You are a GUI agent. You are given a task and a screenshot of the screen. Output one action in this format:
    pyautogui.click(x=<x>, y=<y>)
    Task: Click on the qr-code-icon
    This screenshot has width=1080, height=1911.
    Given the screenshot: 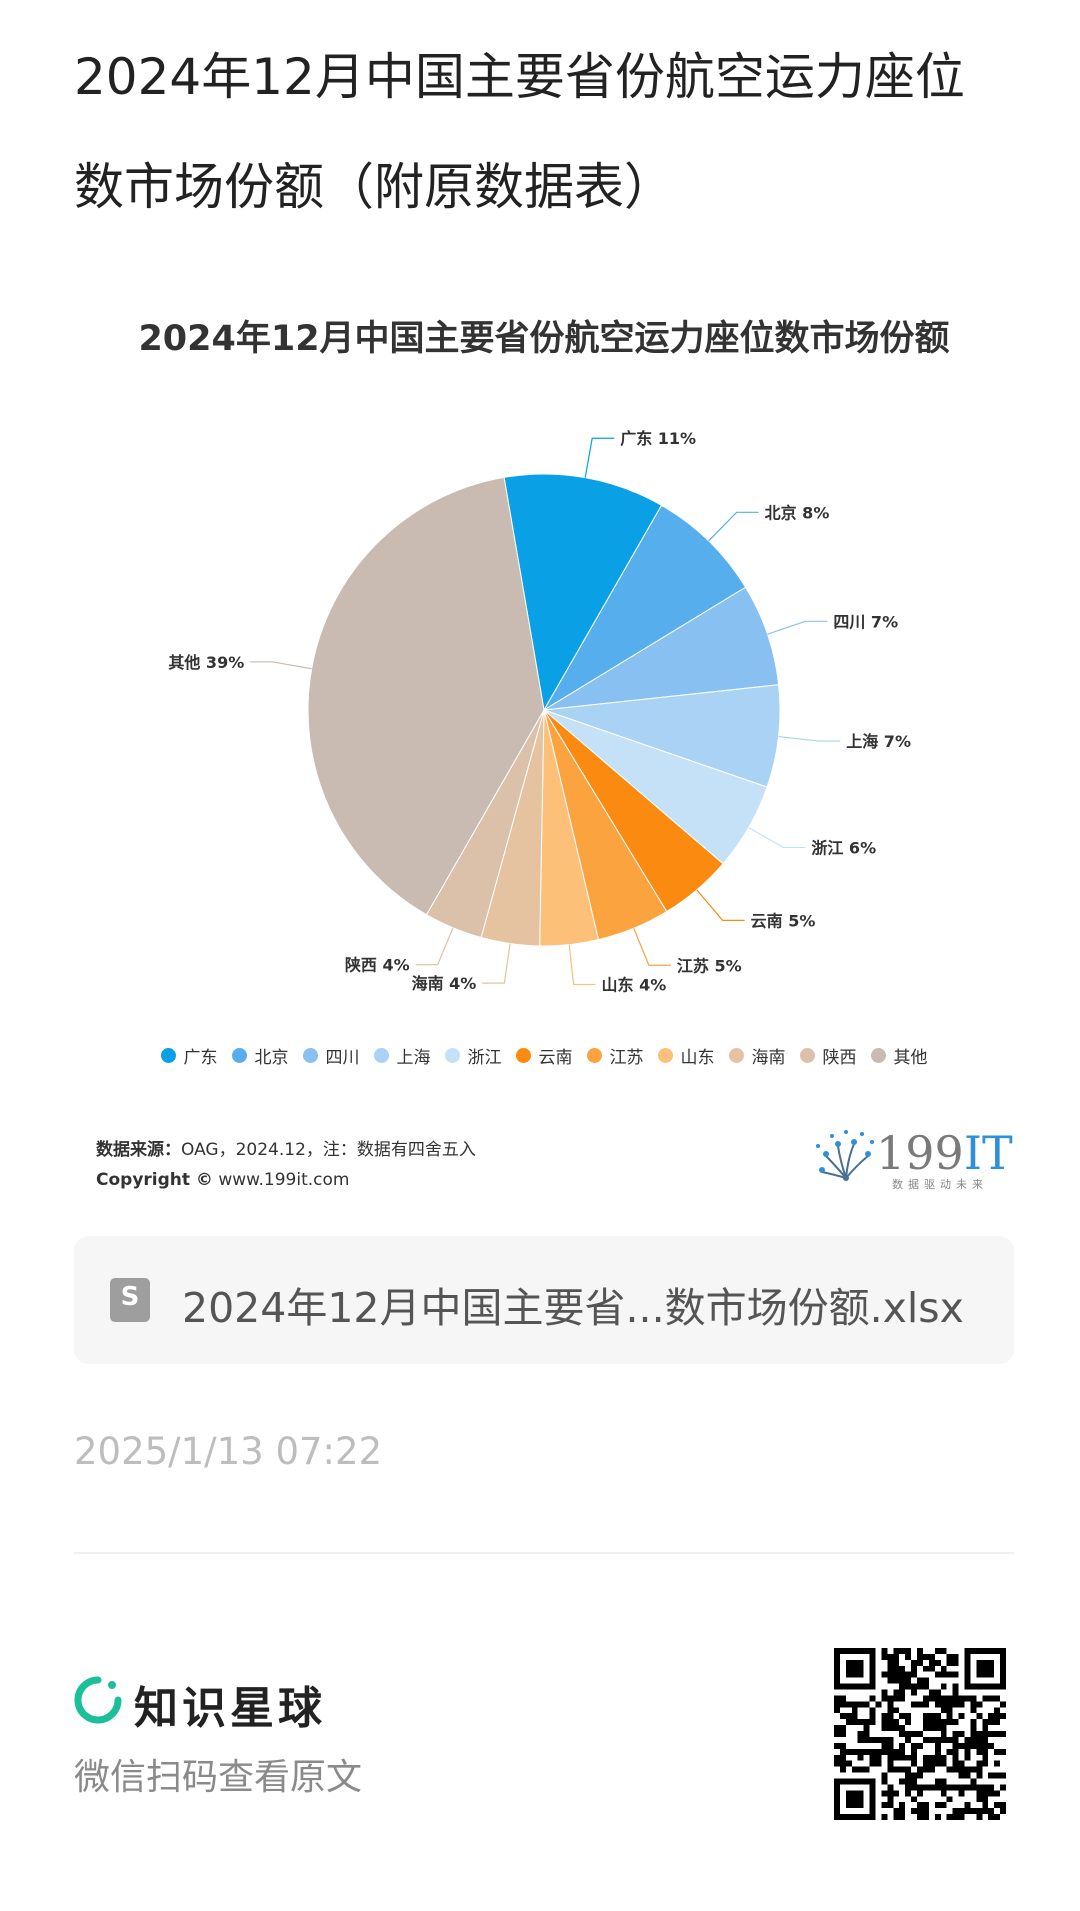 What is the action you would take?
    pyautogui.click(x=920, y=1734)
    